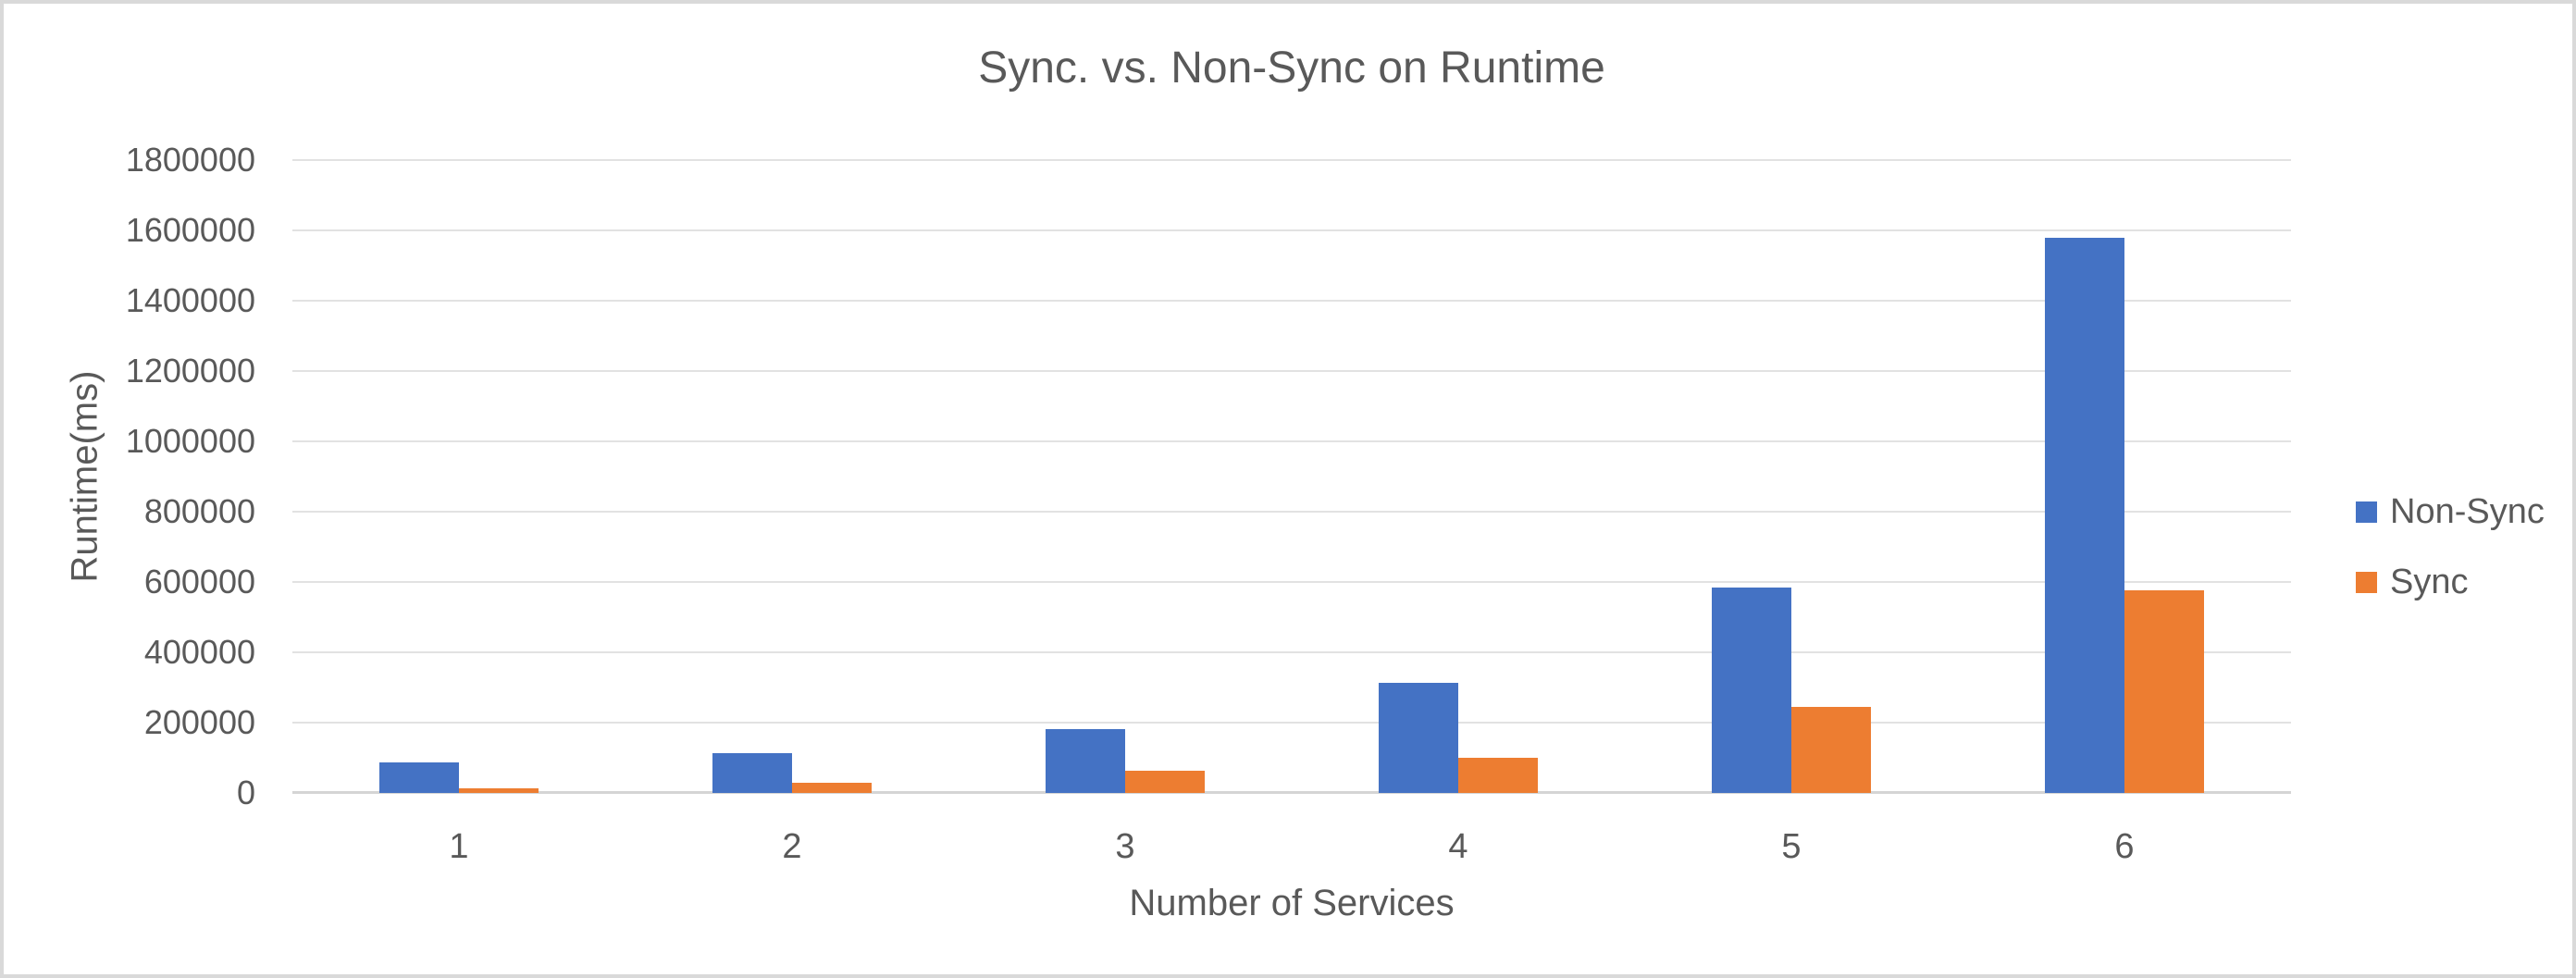  I want to click on legend-label-sync: Sync, so click(2429, 581).